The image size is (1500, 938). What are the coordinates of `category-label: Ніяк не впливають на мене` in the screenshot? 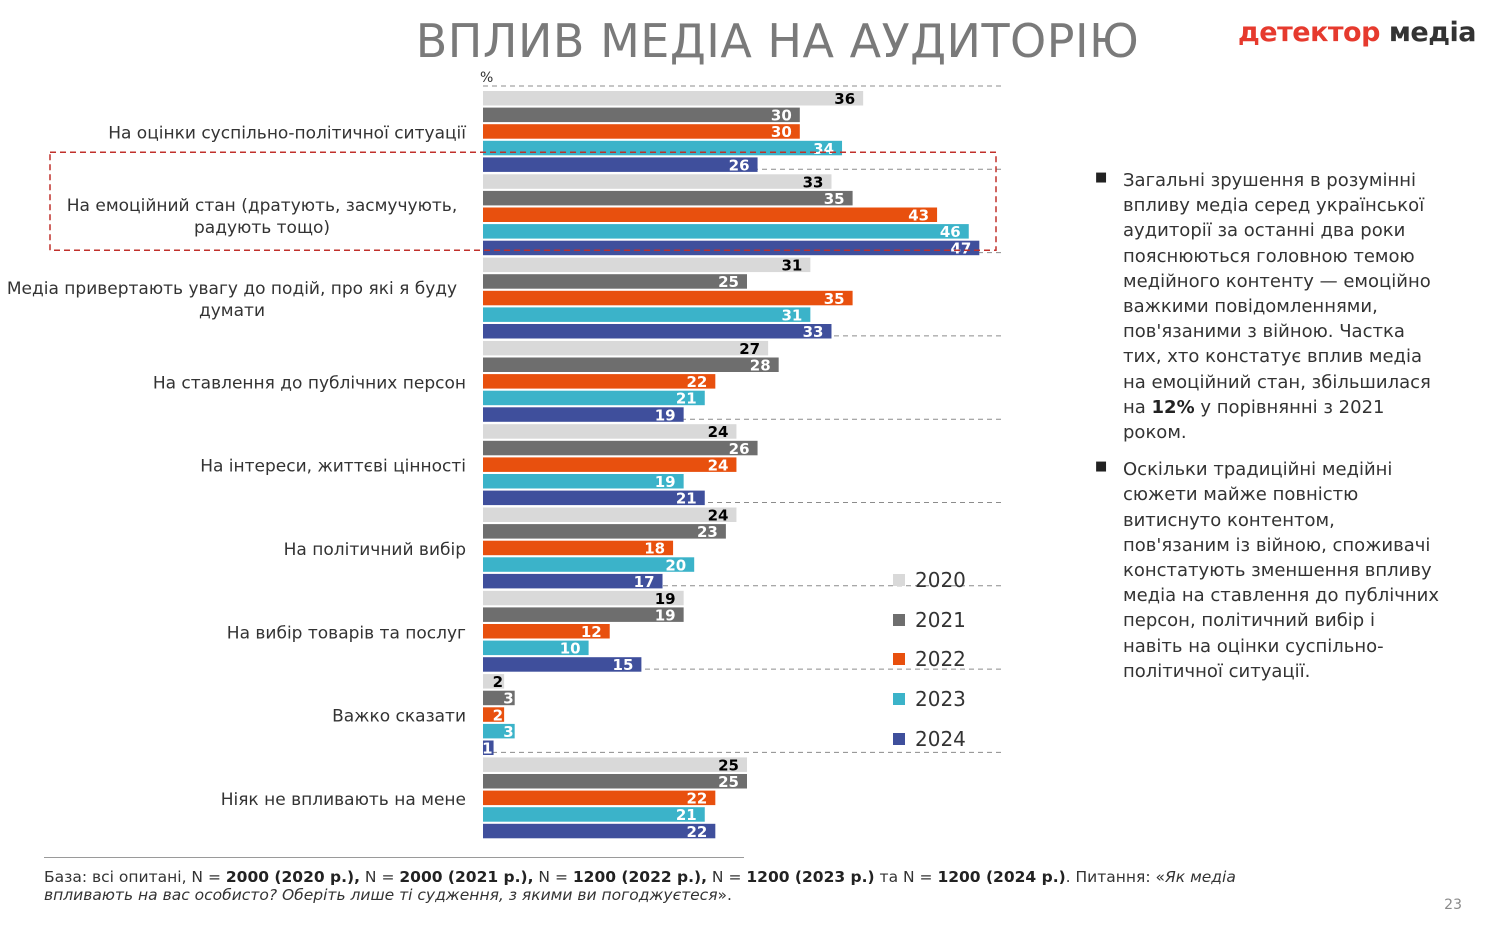 It's located at (343, 800).